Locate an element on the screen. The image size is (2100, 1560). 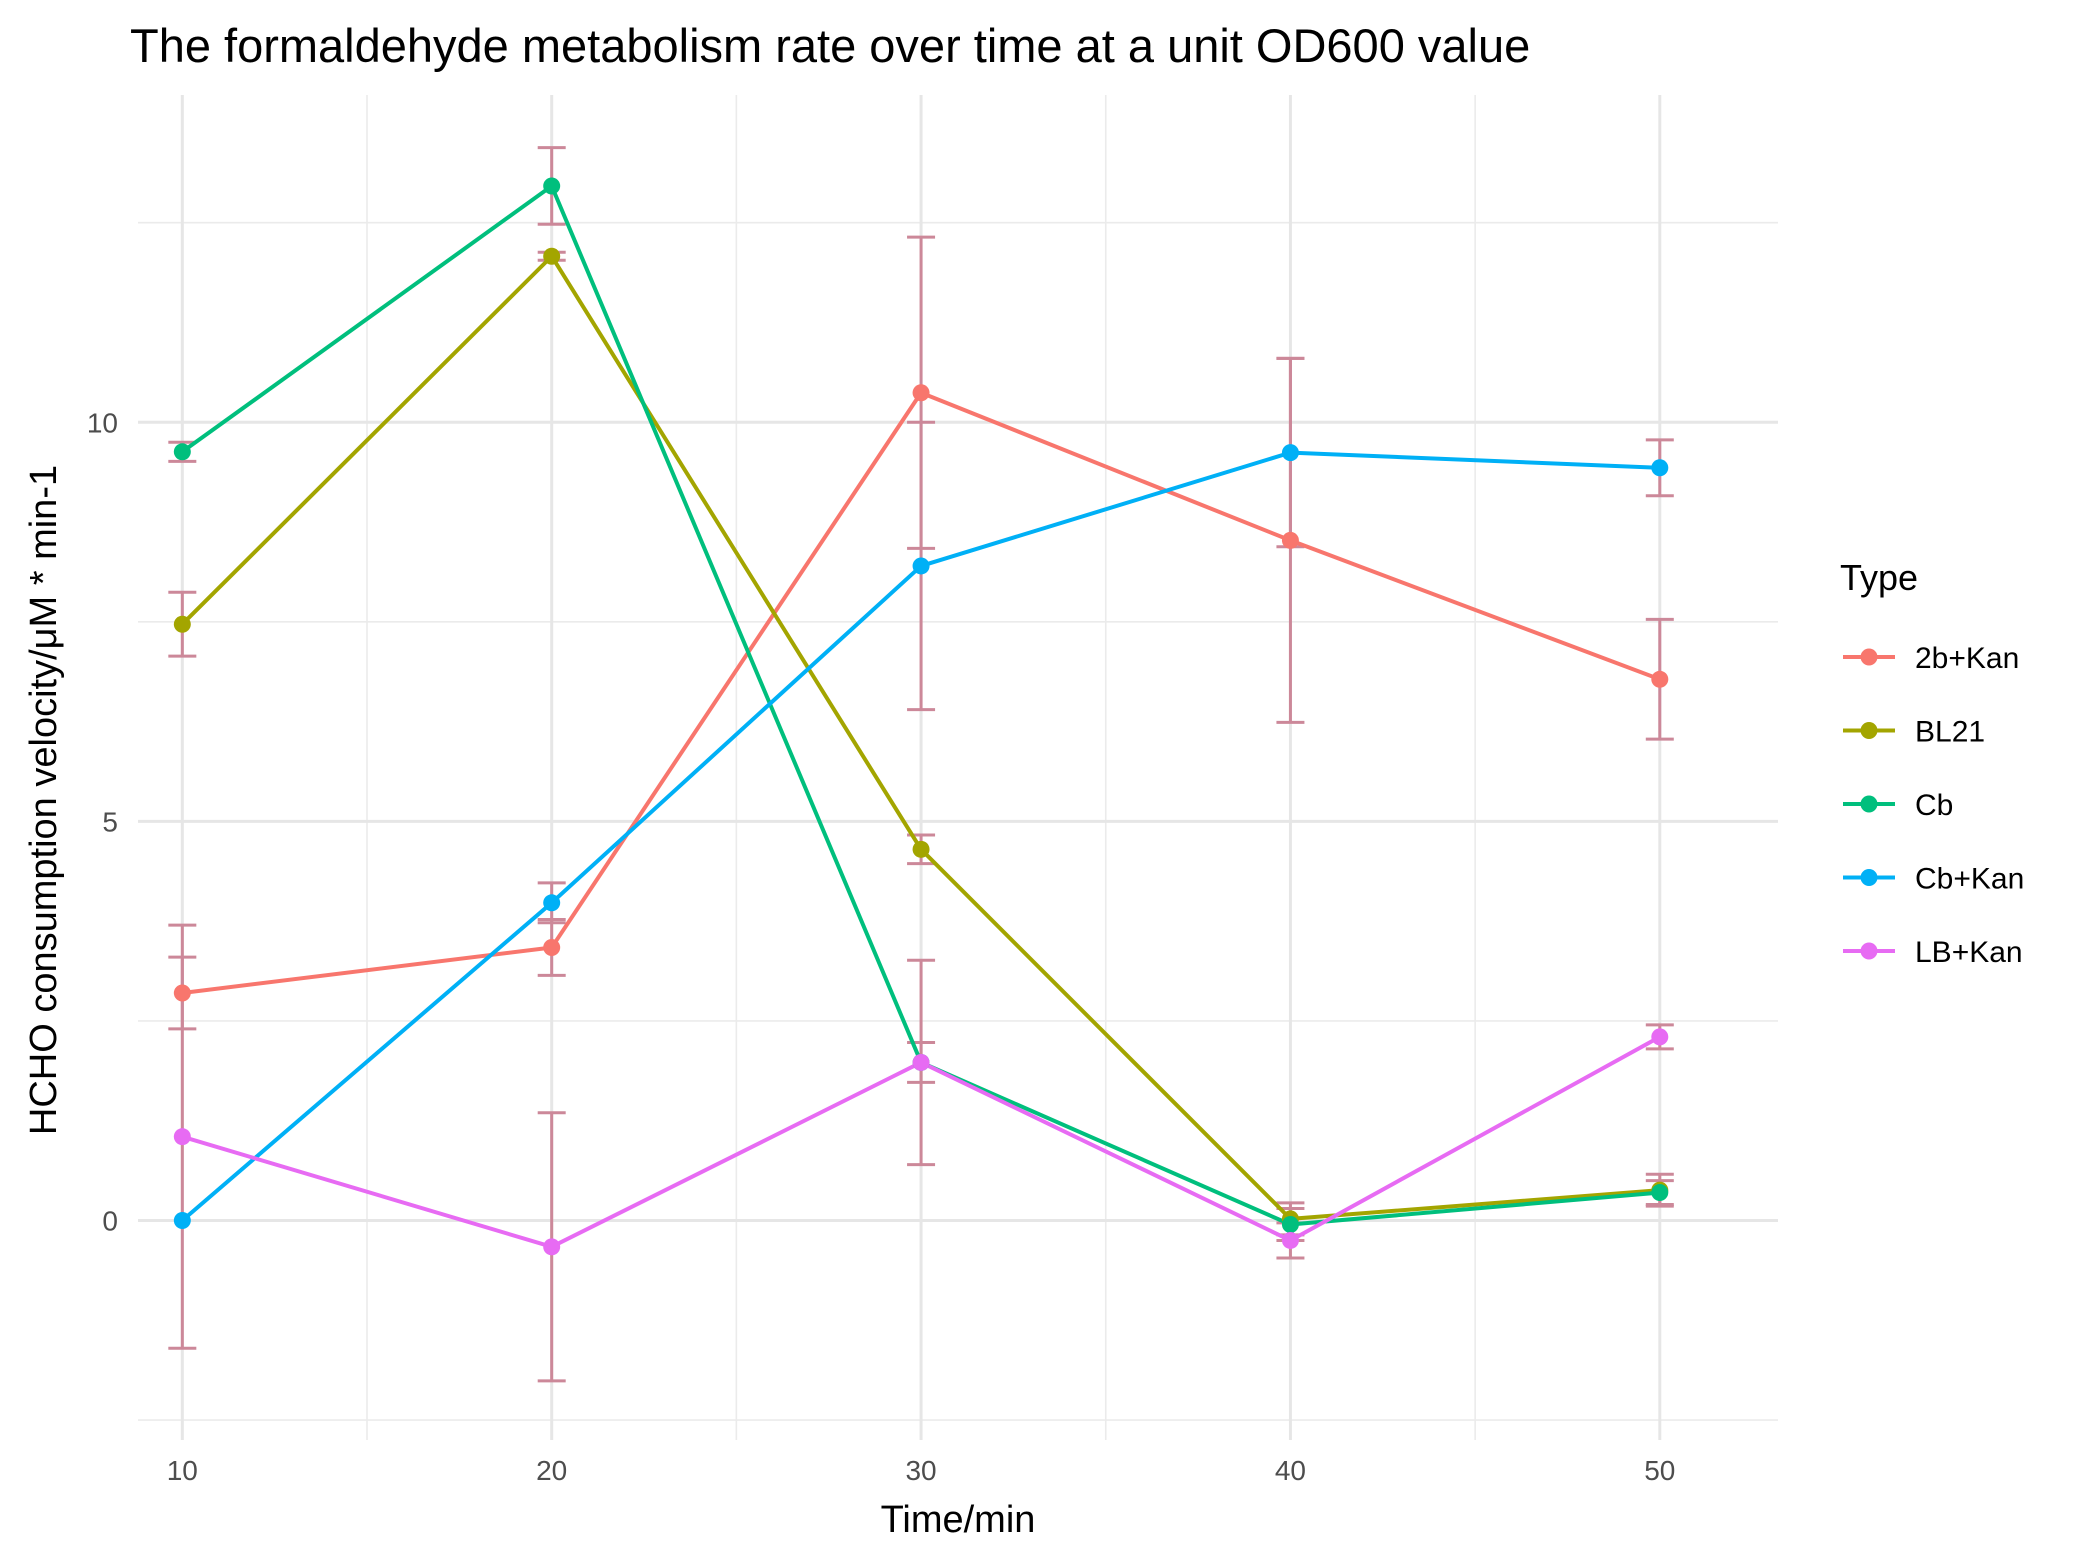
x-axis-ticks: 10 20 30 40 50 is located at coordinates (921, 1470).